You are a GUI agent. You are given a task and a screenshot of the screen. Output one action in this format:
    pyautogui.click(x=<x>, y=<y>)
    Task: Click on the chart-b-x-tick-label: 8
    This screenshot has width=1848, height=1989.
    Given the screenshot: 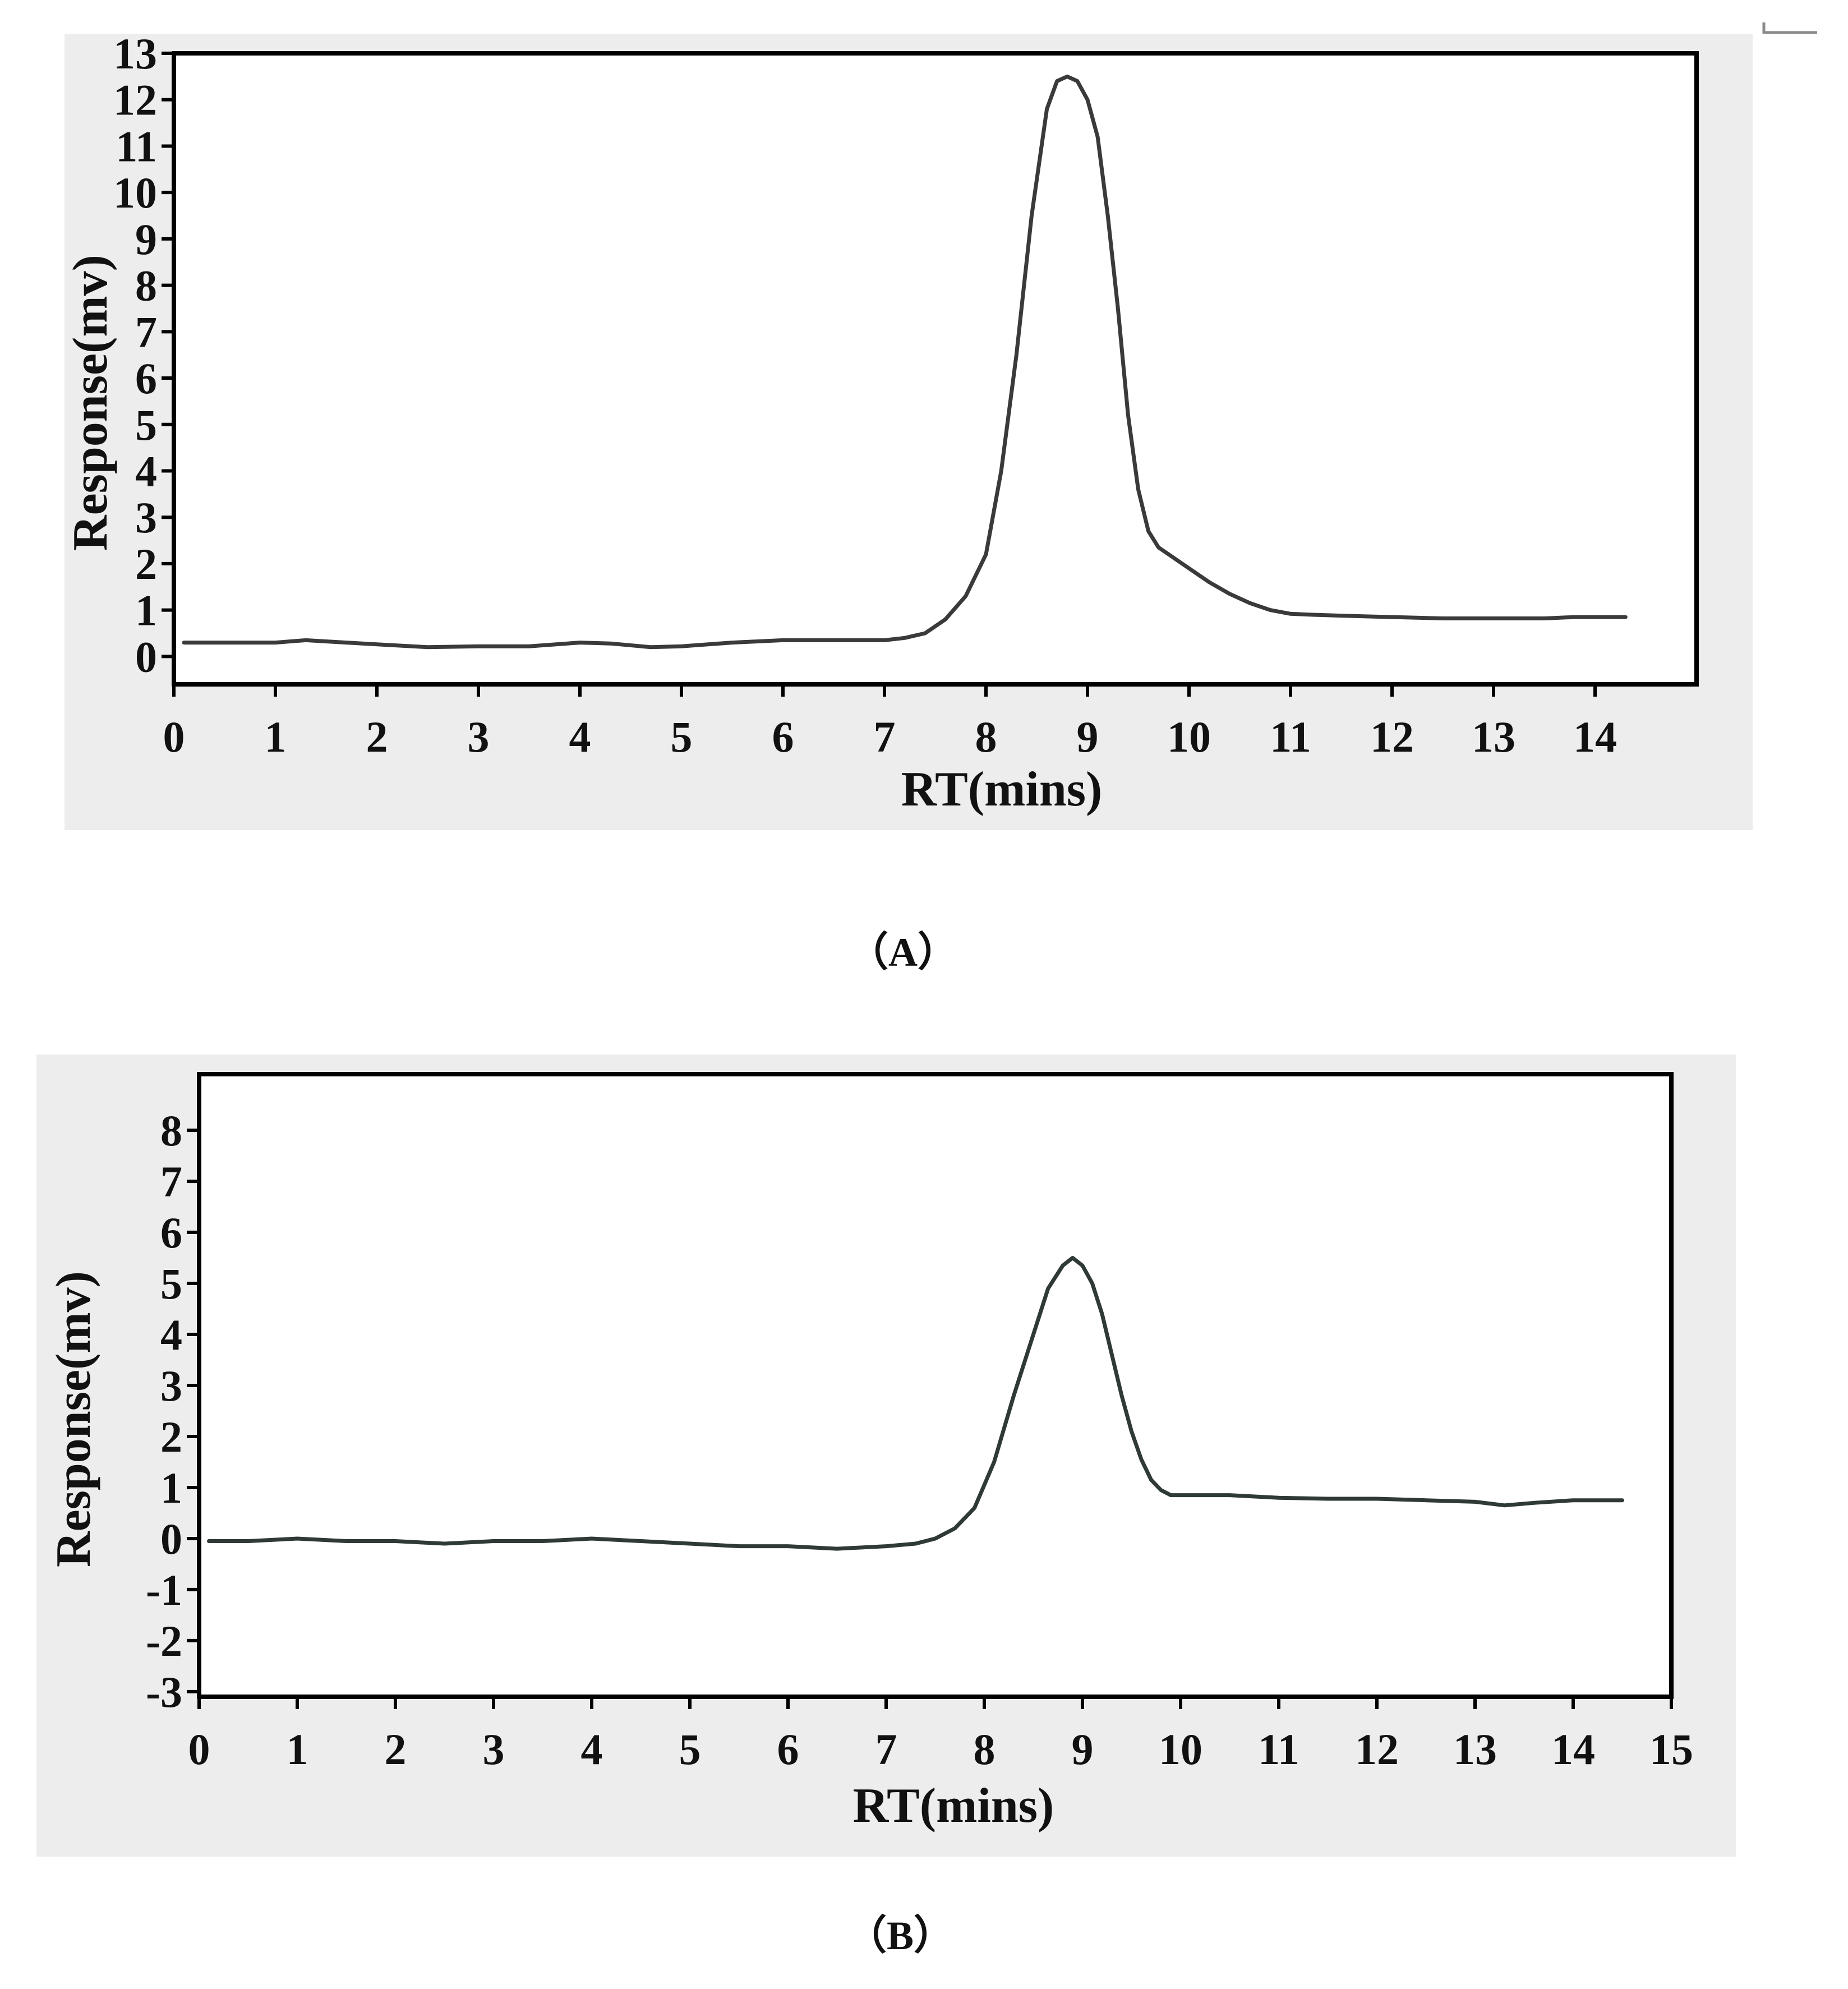 What is the action you would take?
    pyautogui.click(x=985, y=1749)
    